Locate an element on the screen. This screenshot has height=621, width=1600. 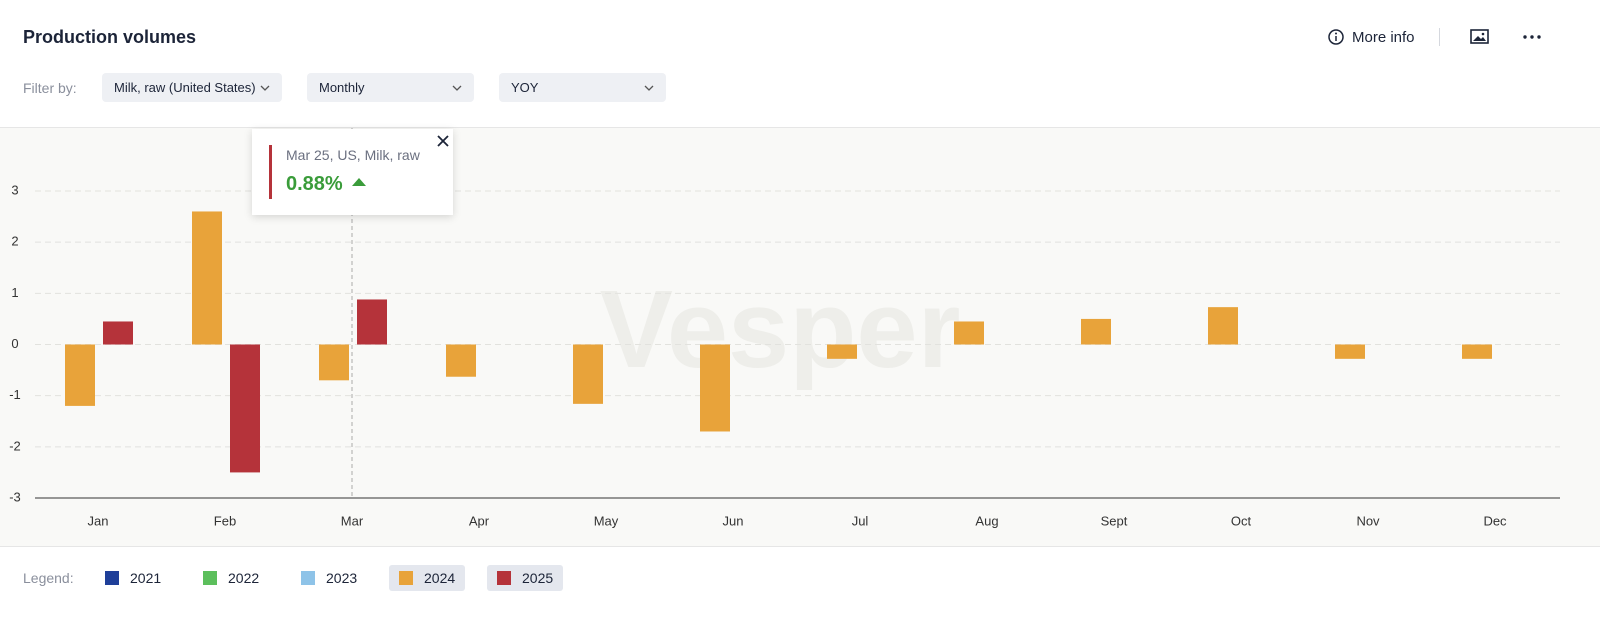
x-tick-label: Sept is located at coordinates (1114, 520).